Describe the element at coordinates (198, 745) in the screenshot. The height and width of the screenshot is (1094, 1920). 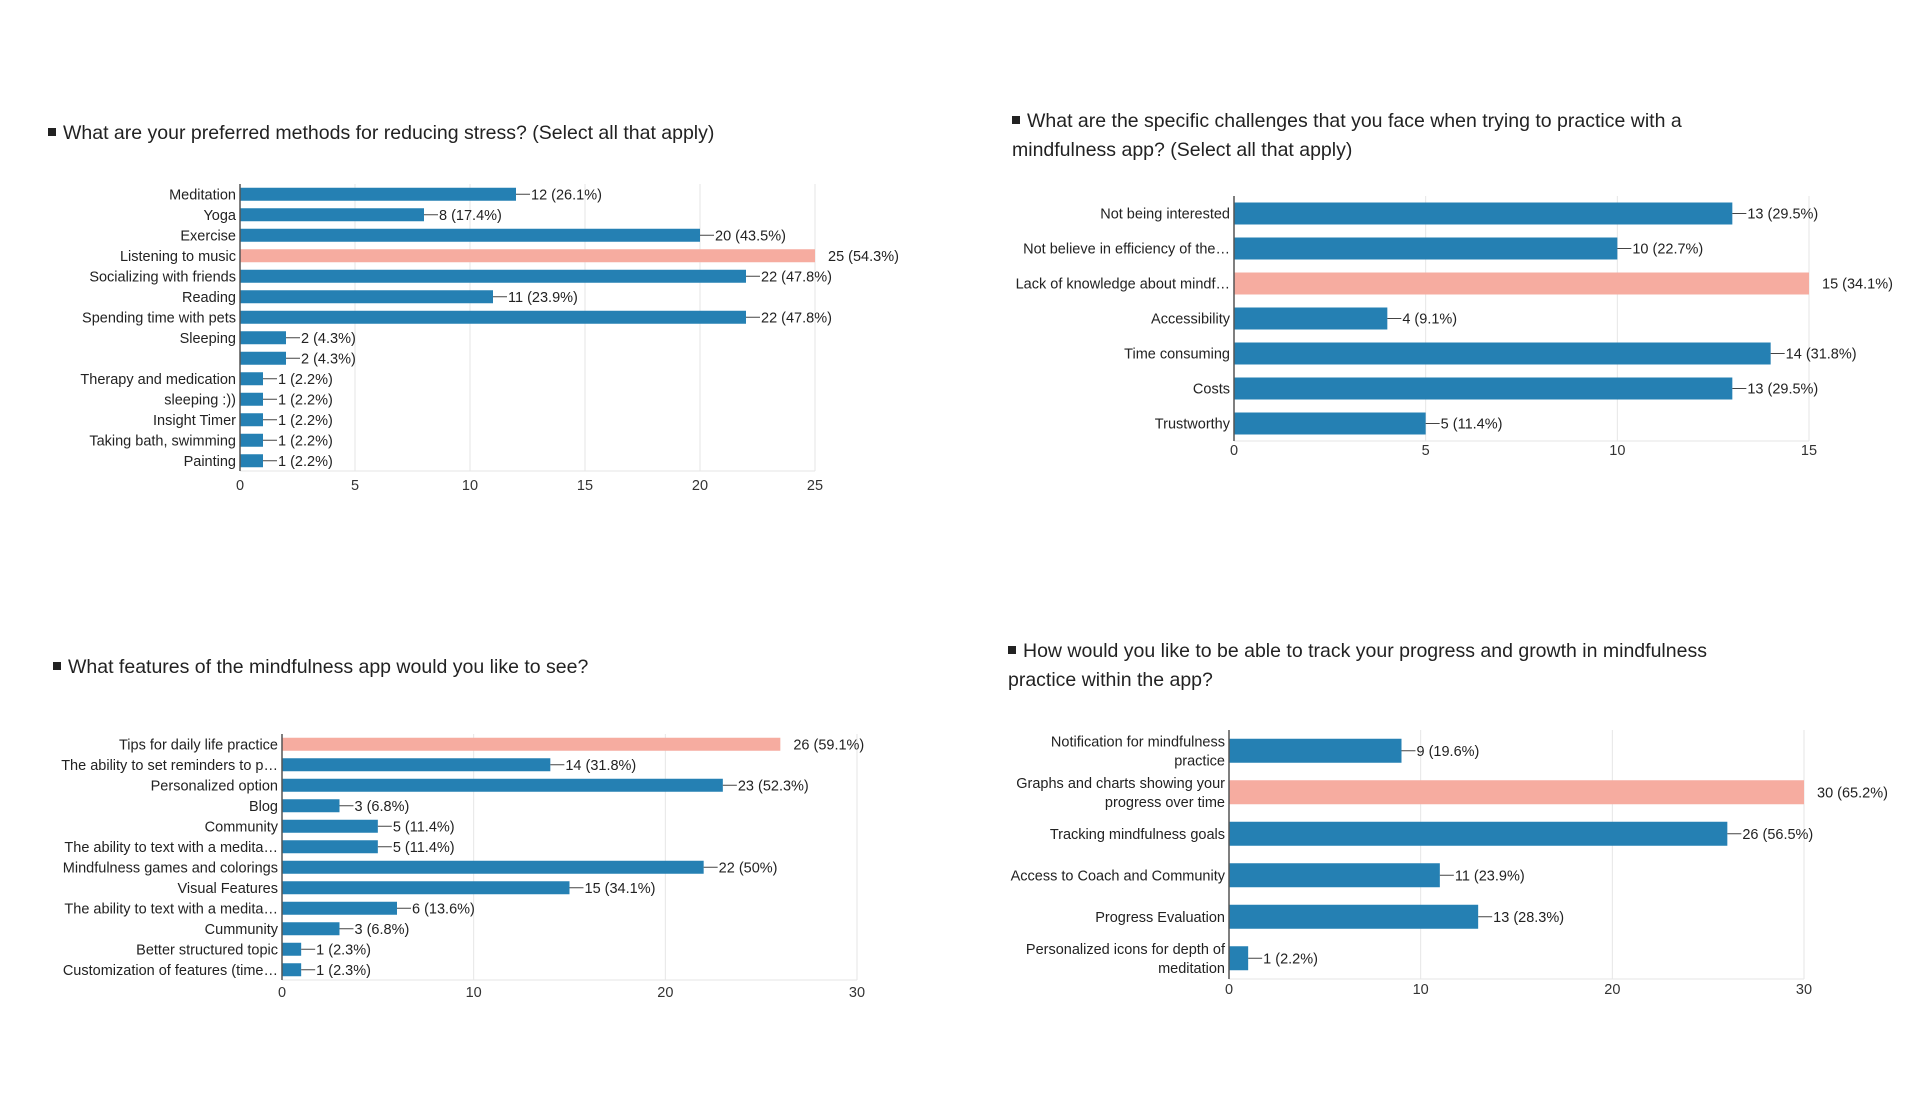
I see `category-label: Tips for daily life practice` at that location.